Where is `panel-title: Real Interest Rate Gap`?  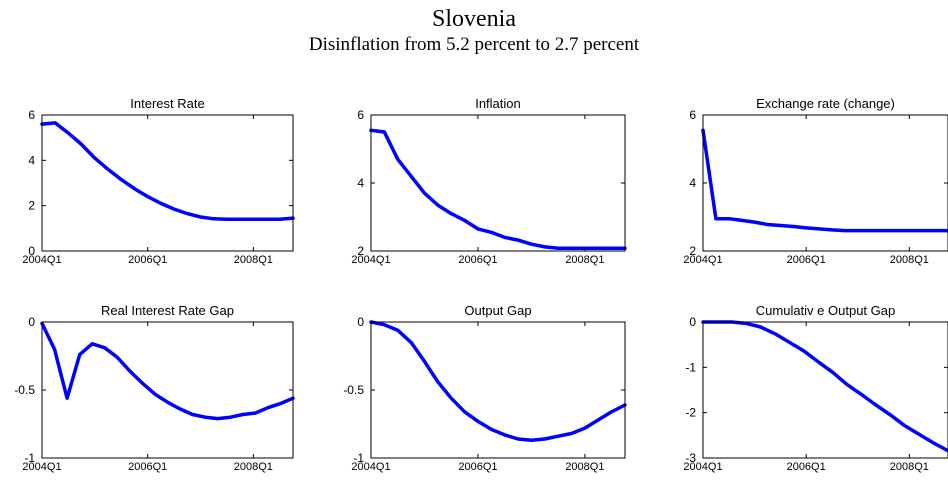 panel-title: Real Interest Rate Gap is located at coordinates (167, 310).